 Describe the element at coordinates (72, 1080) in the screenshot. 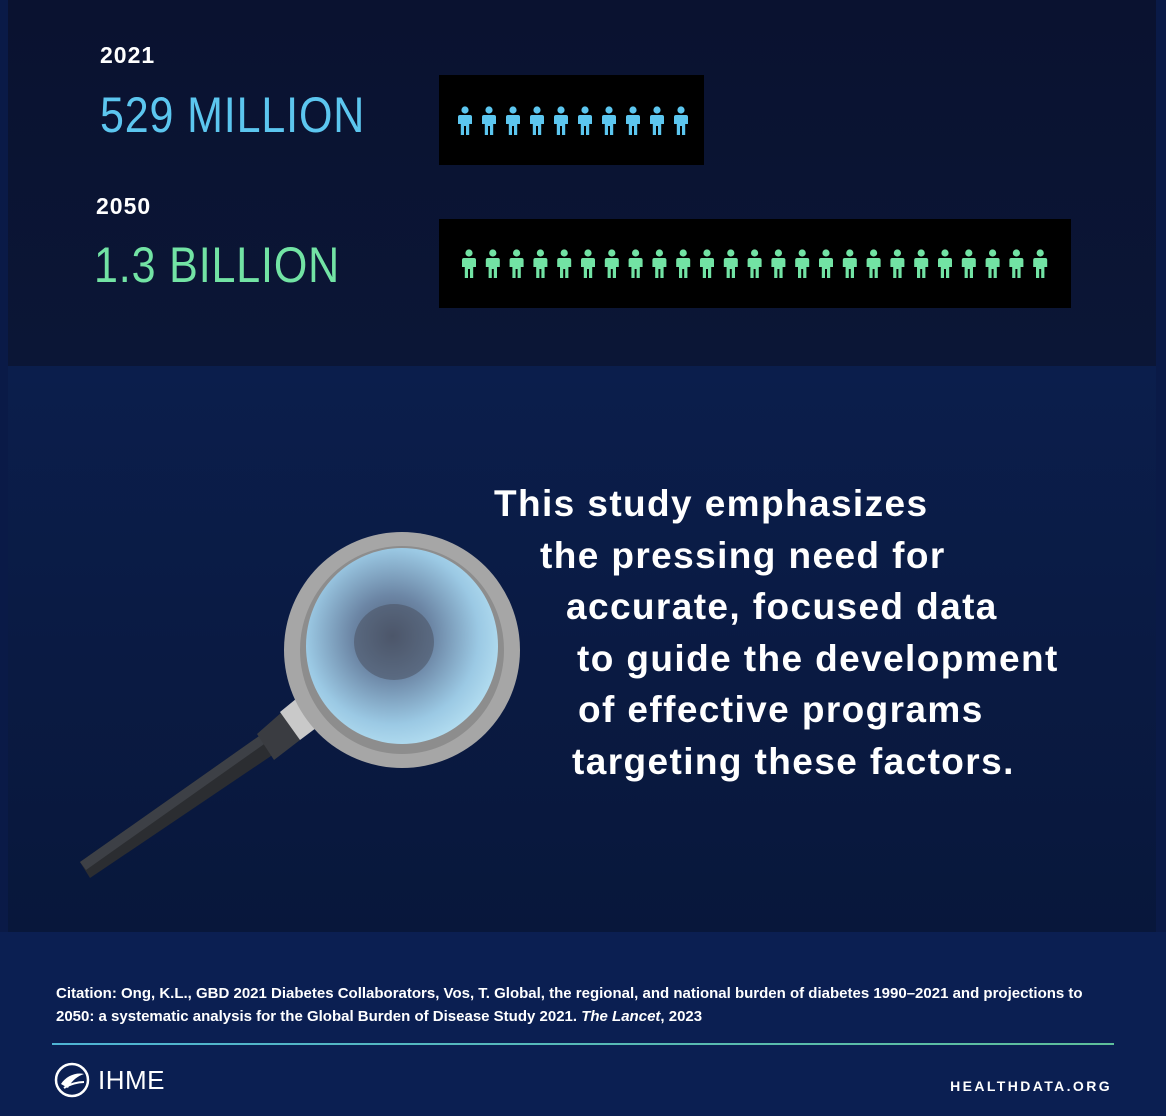

I see `ihme-logo-icon` at that location.